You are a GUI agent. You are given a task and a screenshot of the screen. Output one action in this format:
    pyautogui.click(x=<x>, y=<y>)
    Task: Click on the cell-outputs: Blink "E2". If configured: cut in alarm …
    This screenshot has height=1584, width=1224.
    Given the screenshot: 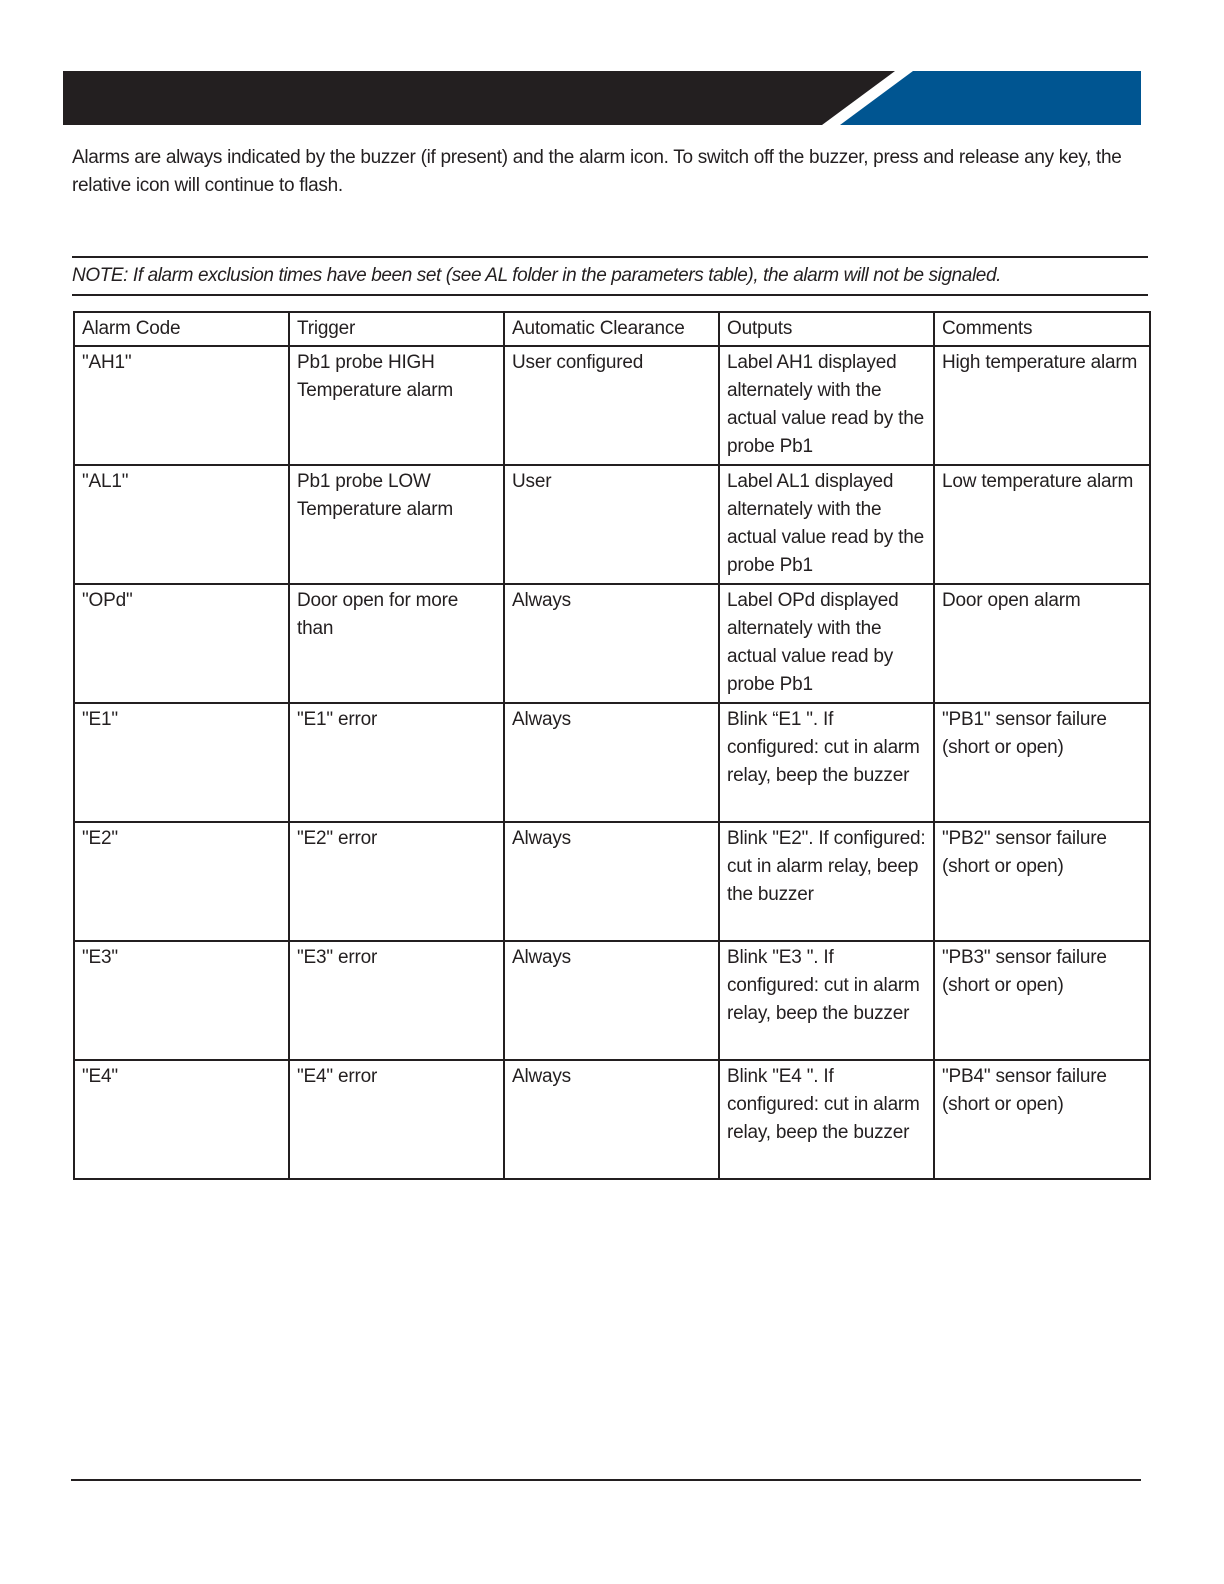 What is the action you would take?
    pyautogui.click(x=826, y=881)
    